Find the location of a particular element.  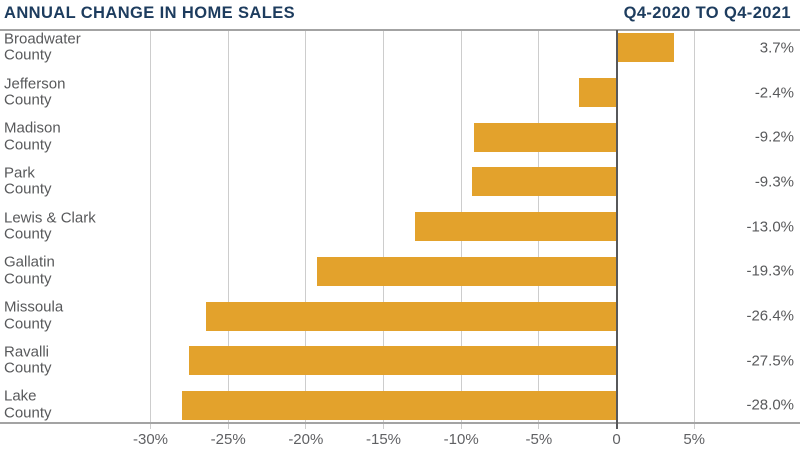

category-label: Lewis & Clark County is located at coordinates (50, 226).